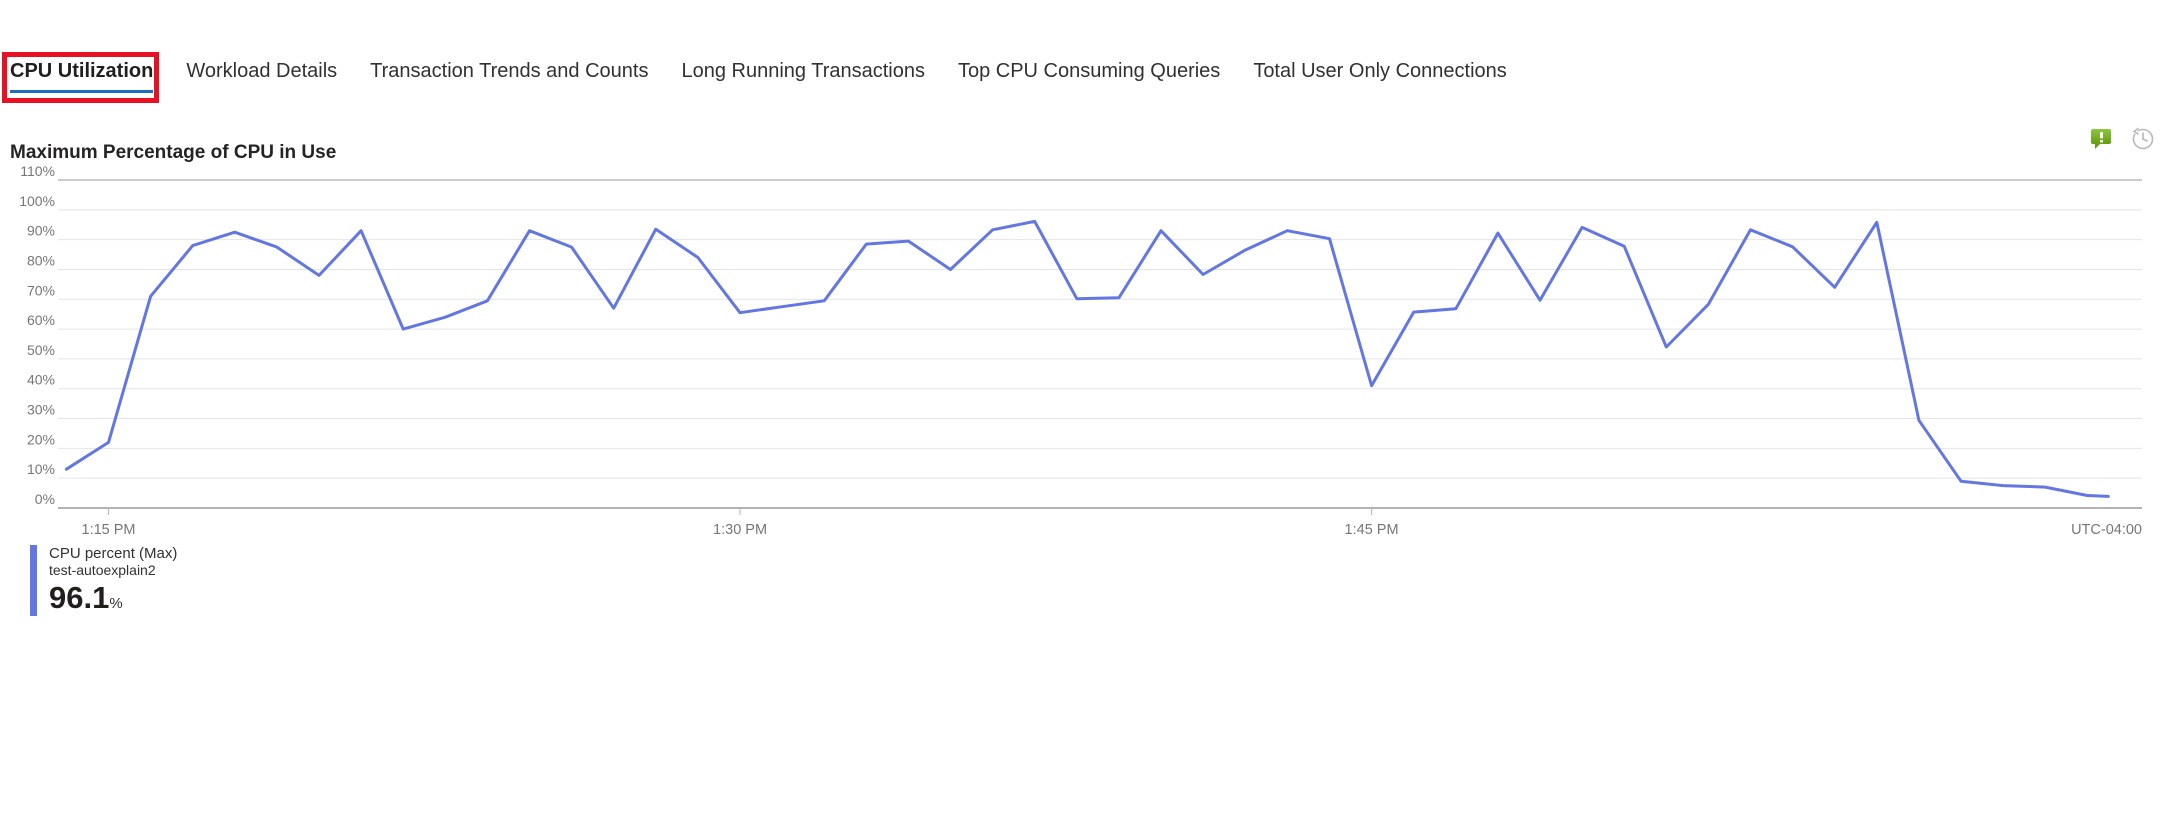 Image resolution: width=2174 pixels, height=828 pixels. What do you see at coordinates (37, 171) in the screenshot?
I see `y-axis-tick-label: 110%` at bounding box center [37, 171].